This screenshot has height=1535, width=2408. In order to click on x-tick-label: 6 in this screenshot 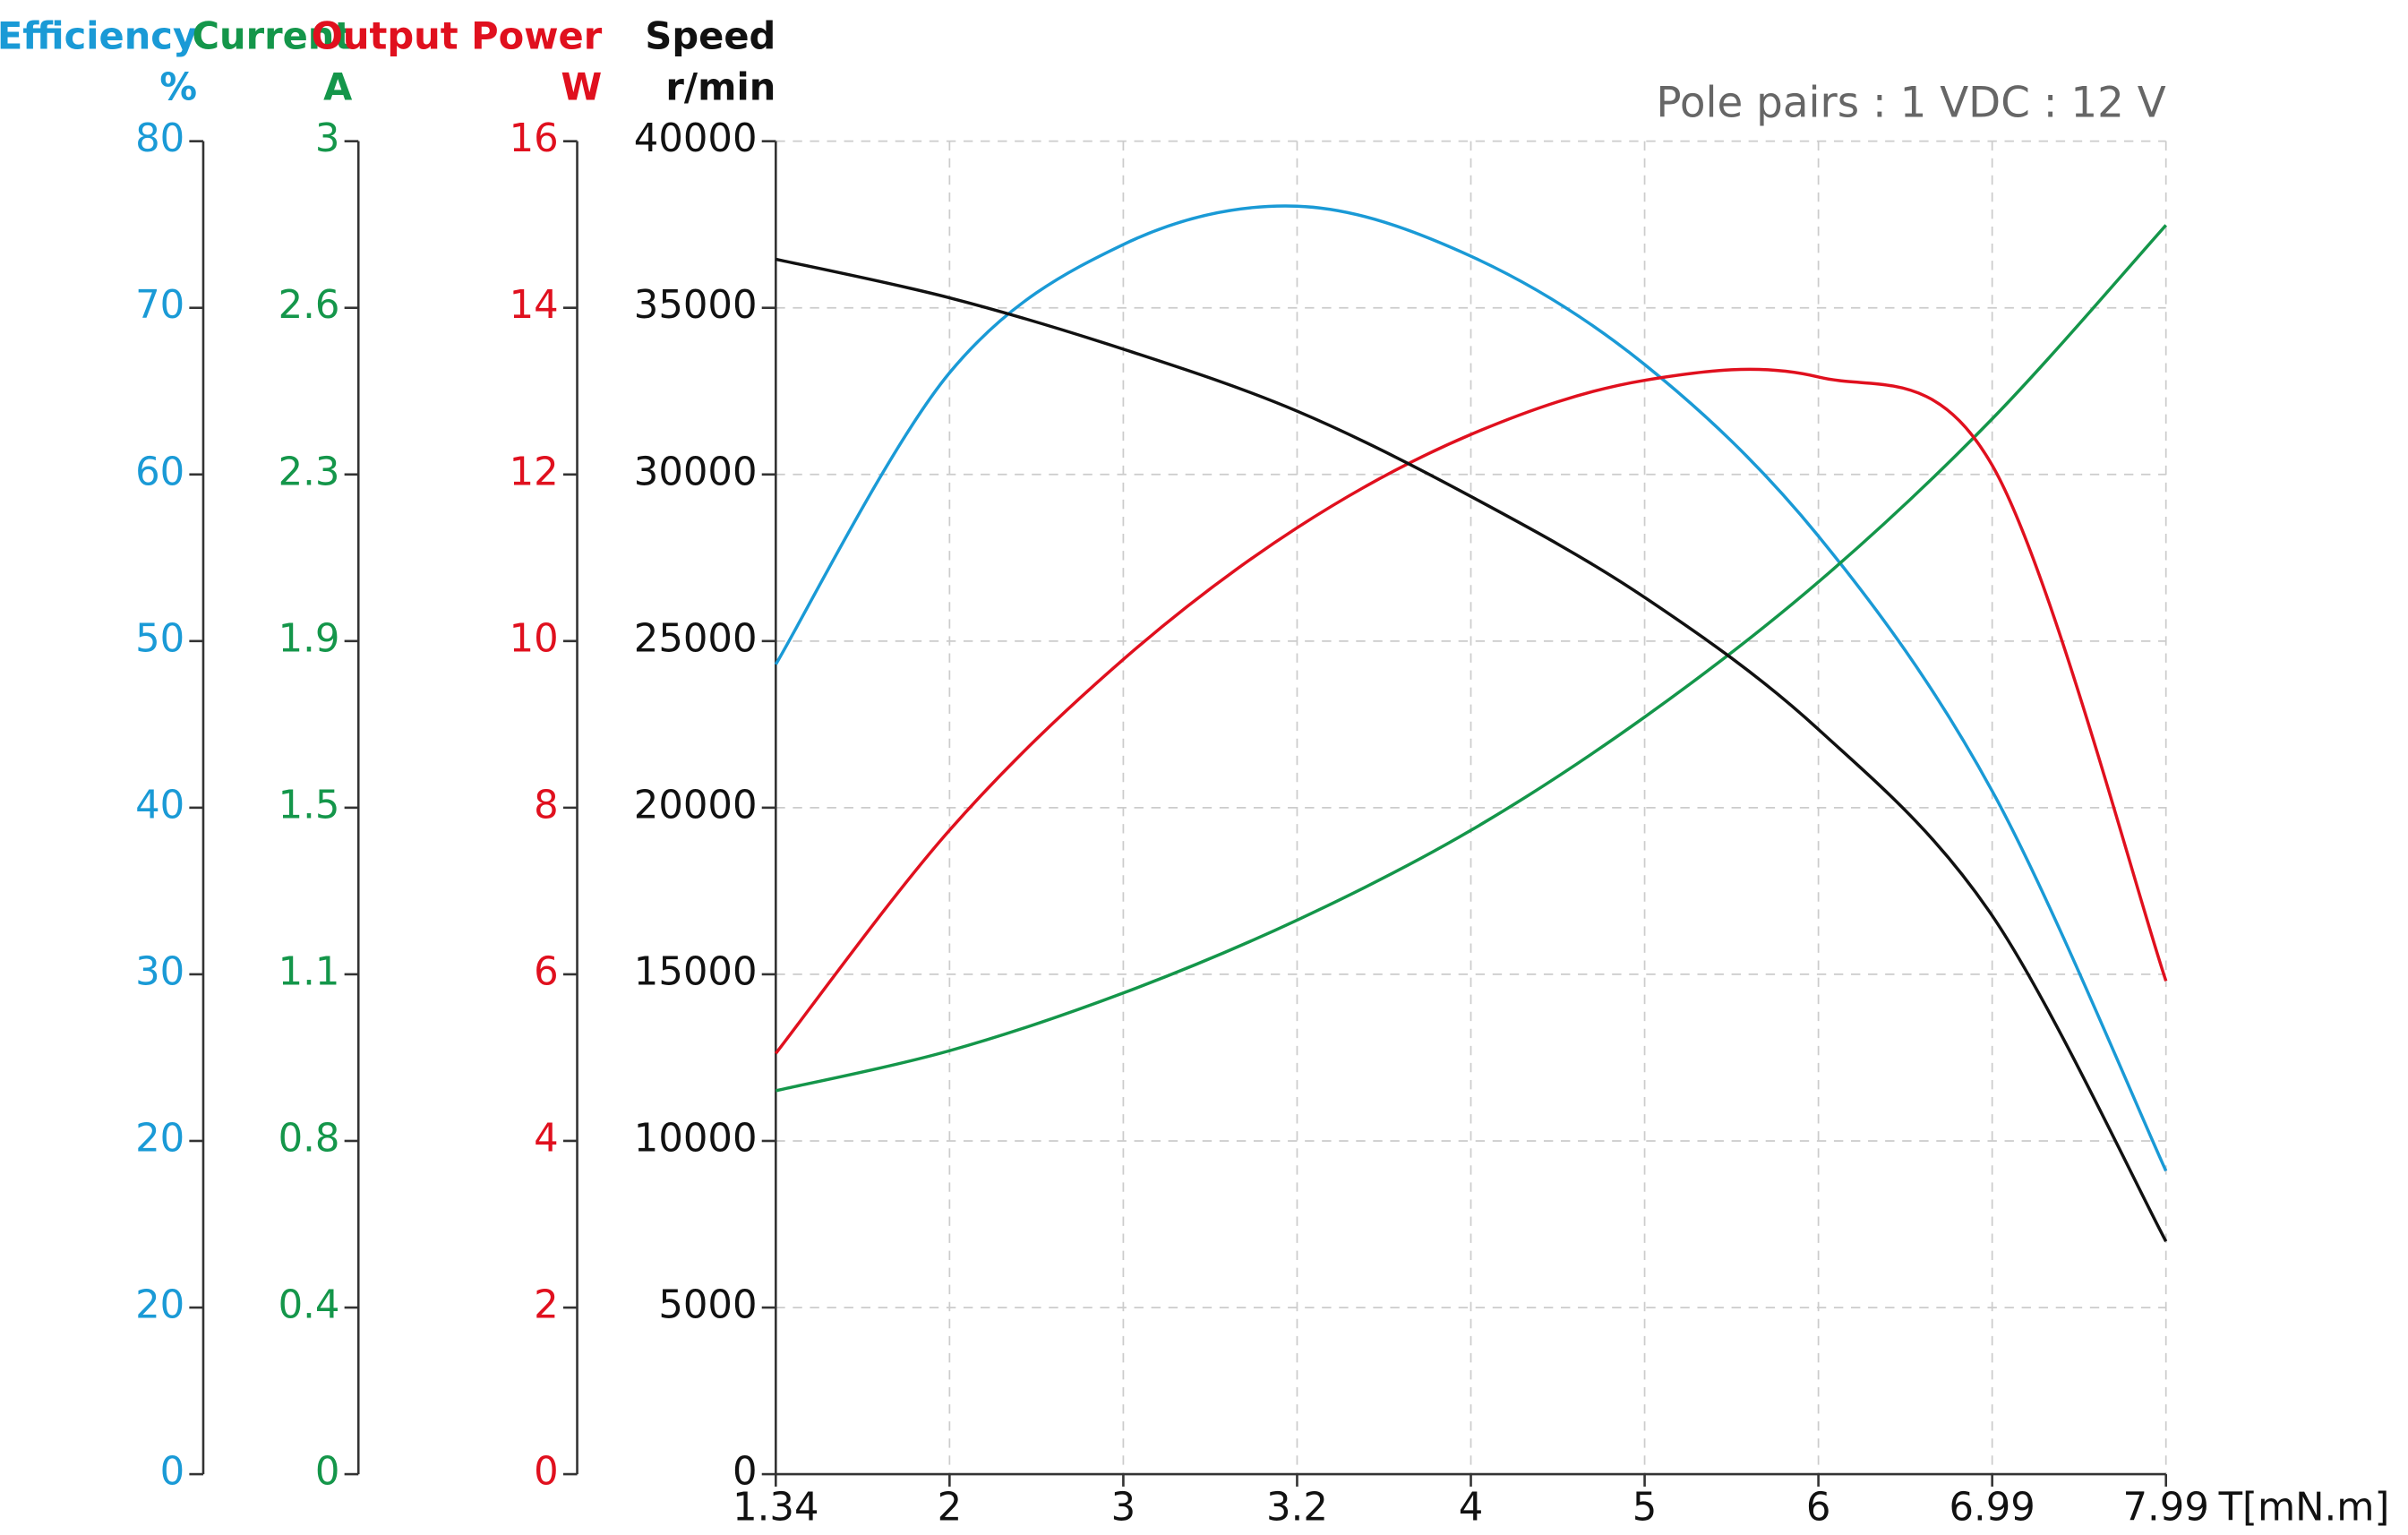, I will do `click(1818, 1507)`.